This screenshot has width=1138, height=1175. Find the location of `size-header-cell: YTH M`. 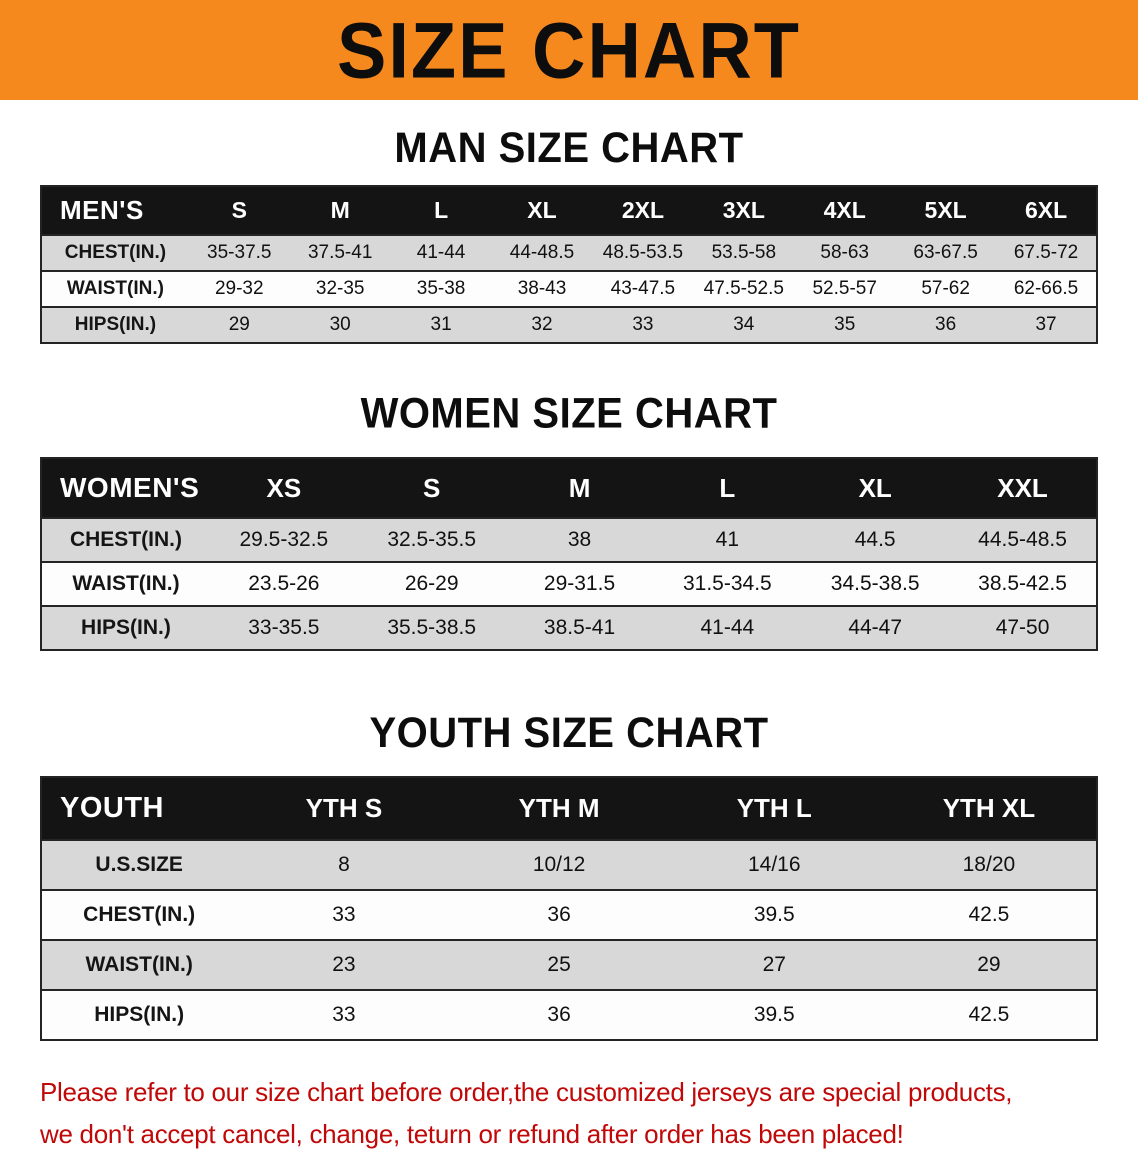

size-header-cell: YTH M is located at coordinates (559, 808).